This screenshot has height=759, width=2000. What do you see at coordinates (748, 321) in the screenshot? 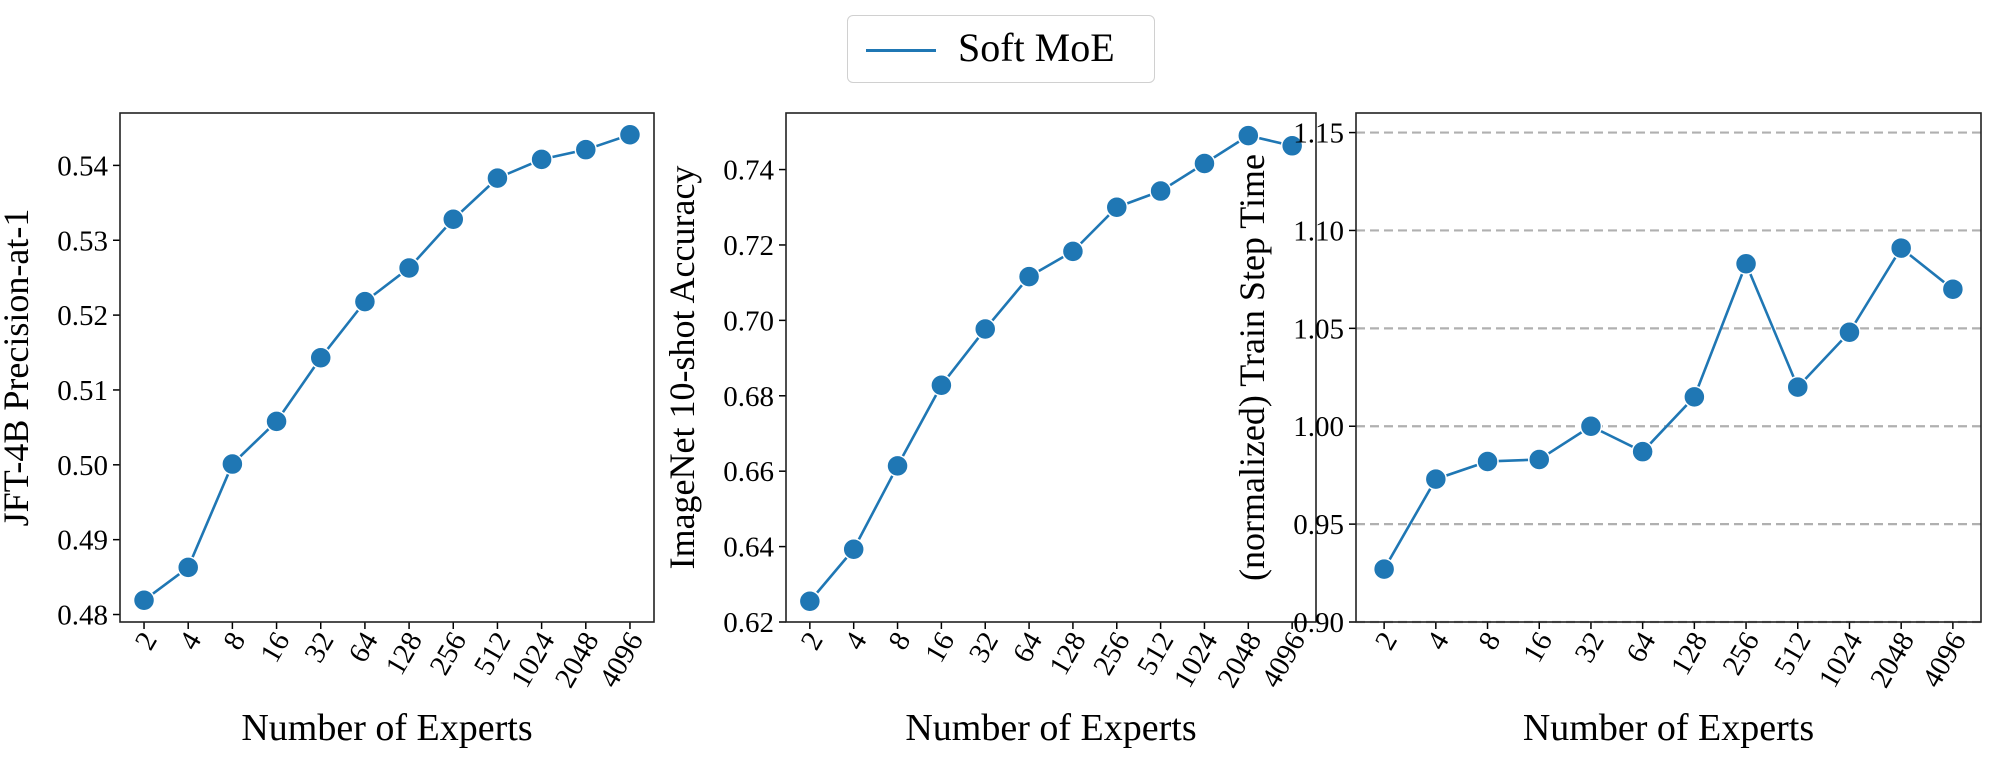
I see `y-tick-label: 0.70` at bounding box center [748, 321].